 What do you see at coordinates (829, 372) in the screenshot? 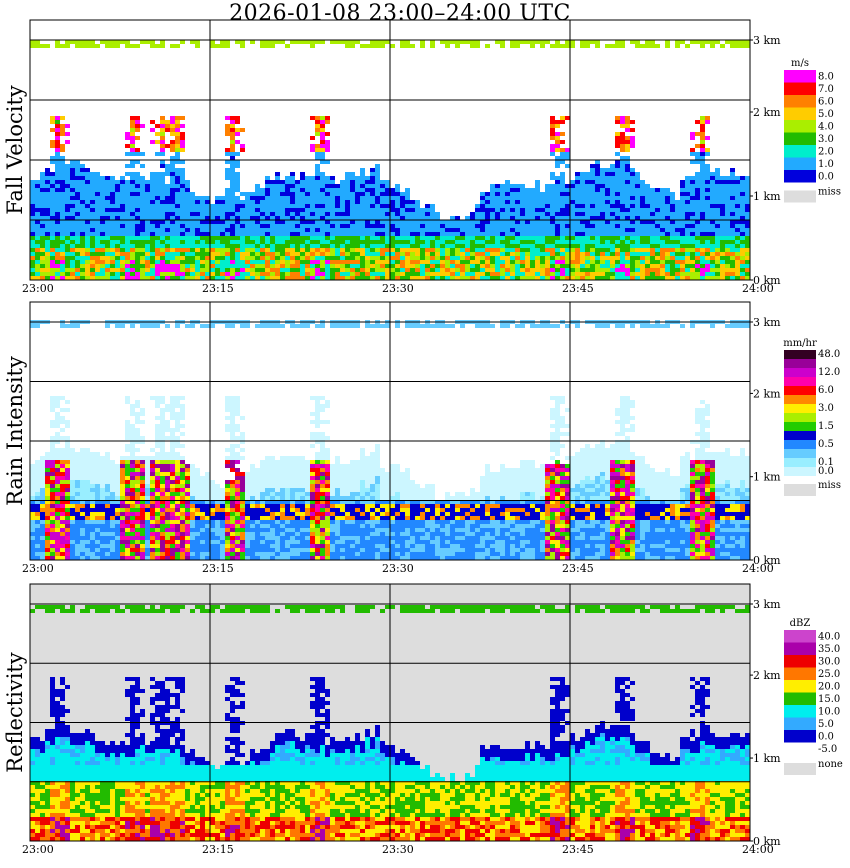
I see `legend-label: 12.0` at bounding box center [829, 372].